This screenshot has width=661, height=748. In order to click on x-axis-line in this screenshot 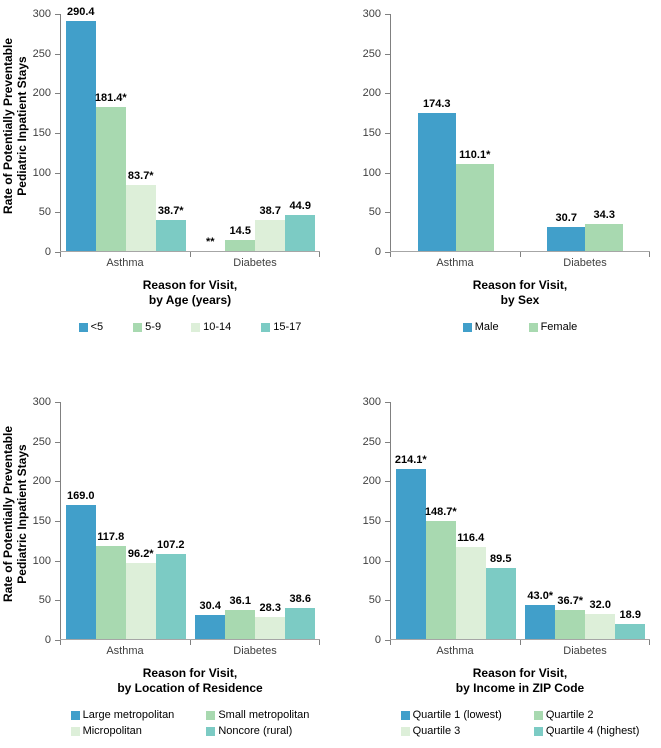, I will do `click(520, 251)`.